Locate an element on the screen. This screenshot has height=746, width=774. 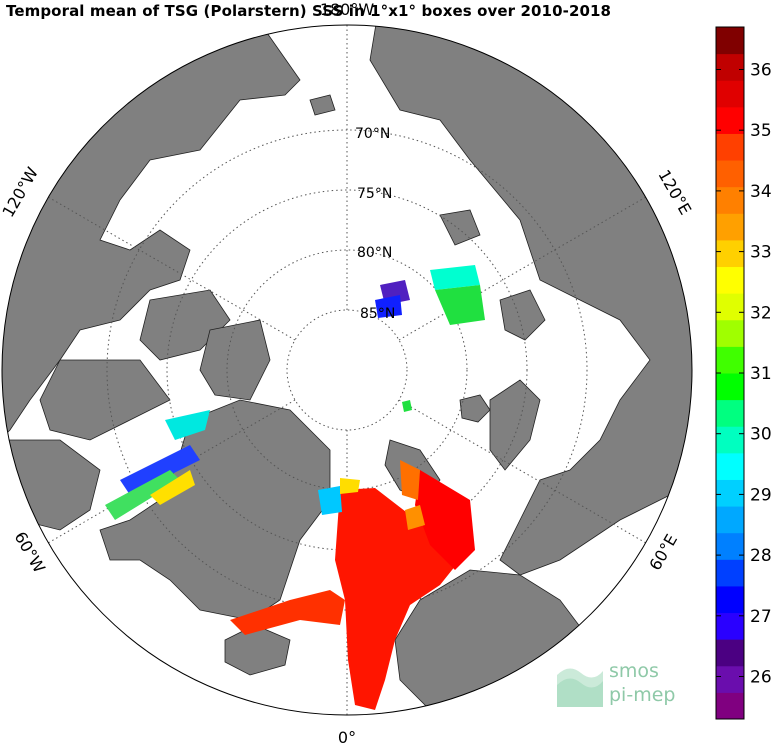
sss-atlantic-inflow is located at coordinates (397, 599).